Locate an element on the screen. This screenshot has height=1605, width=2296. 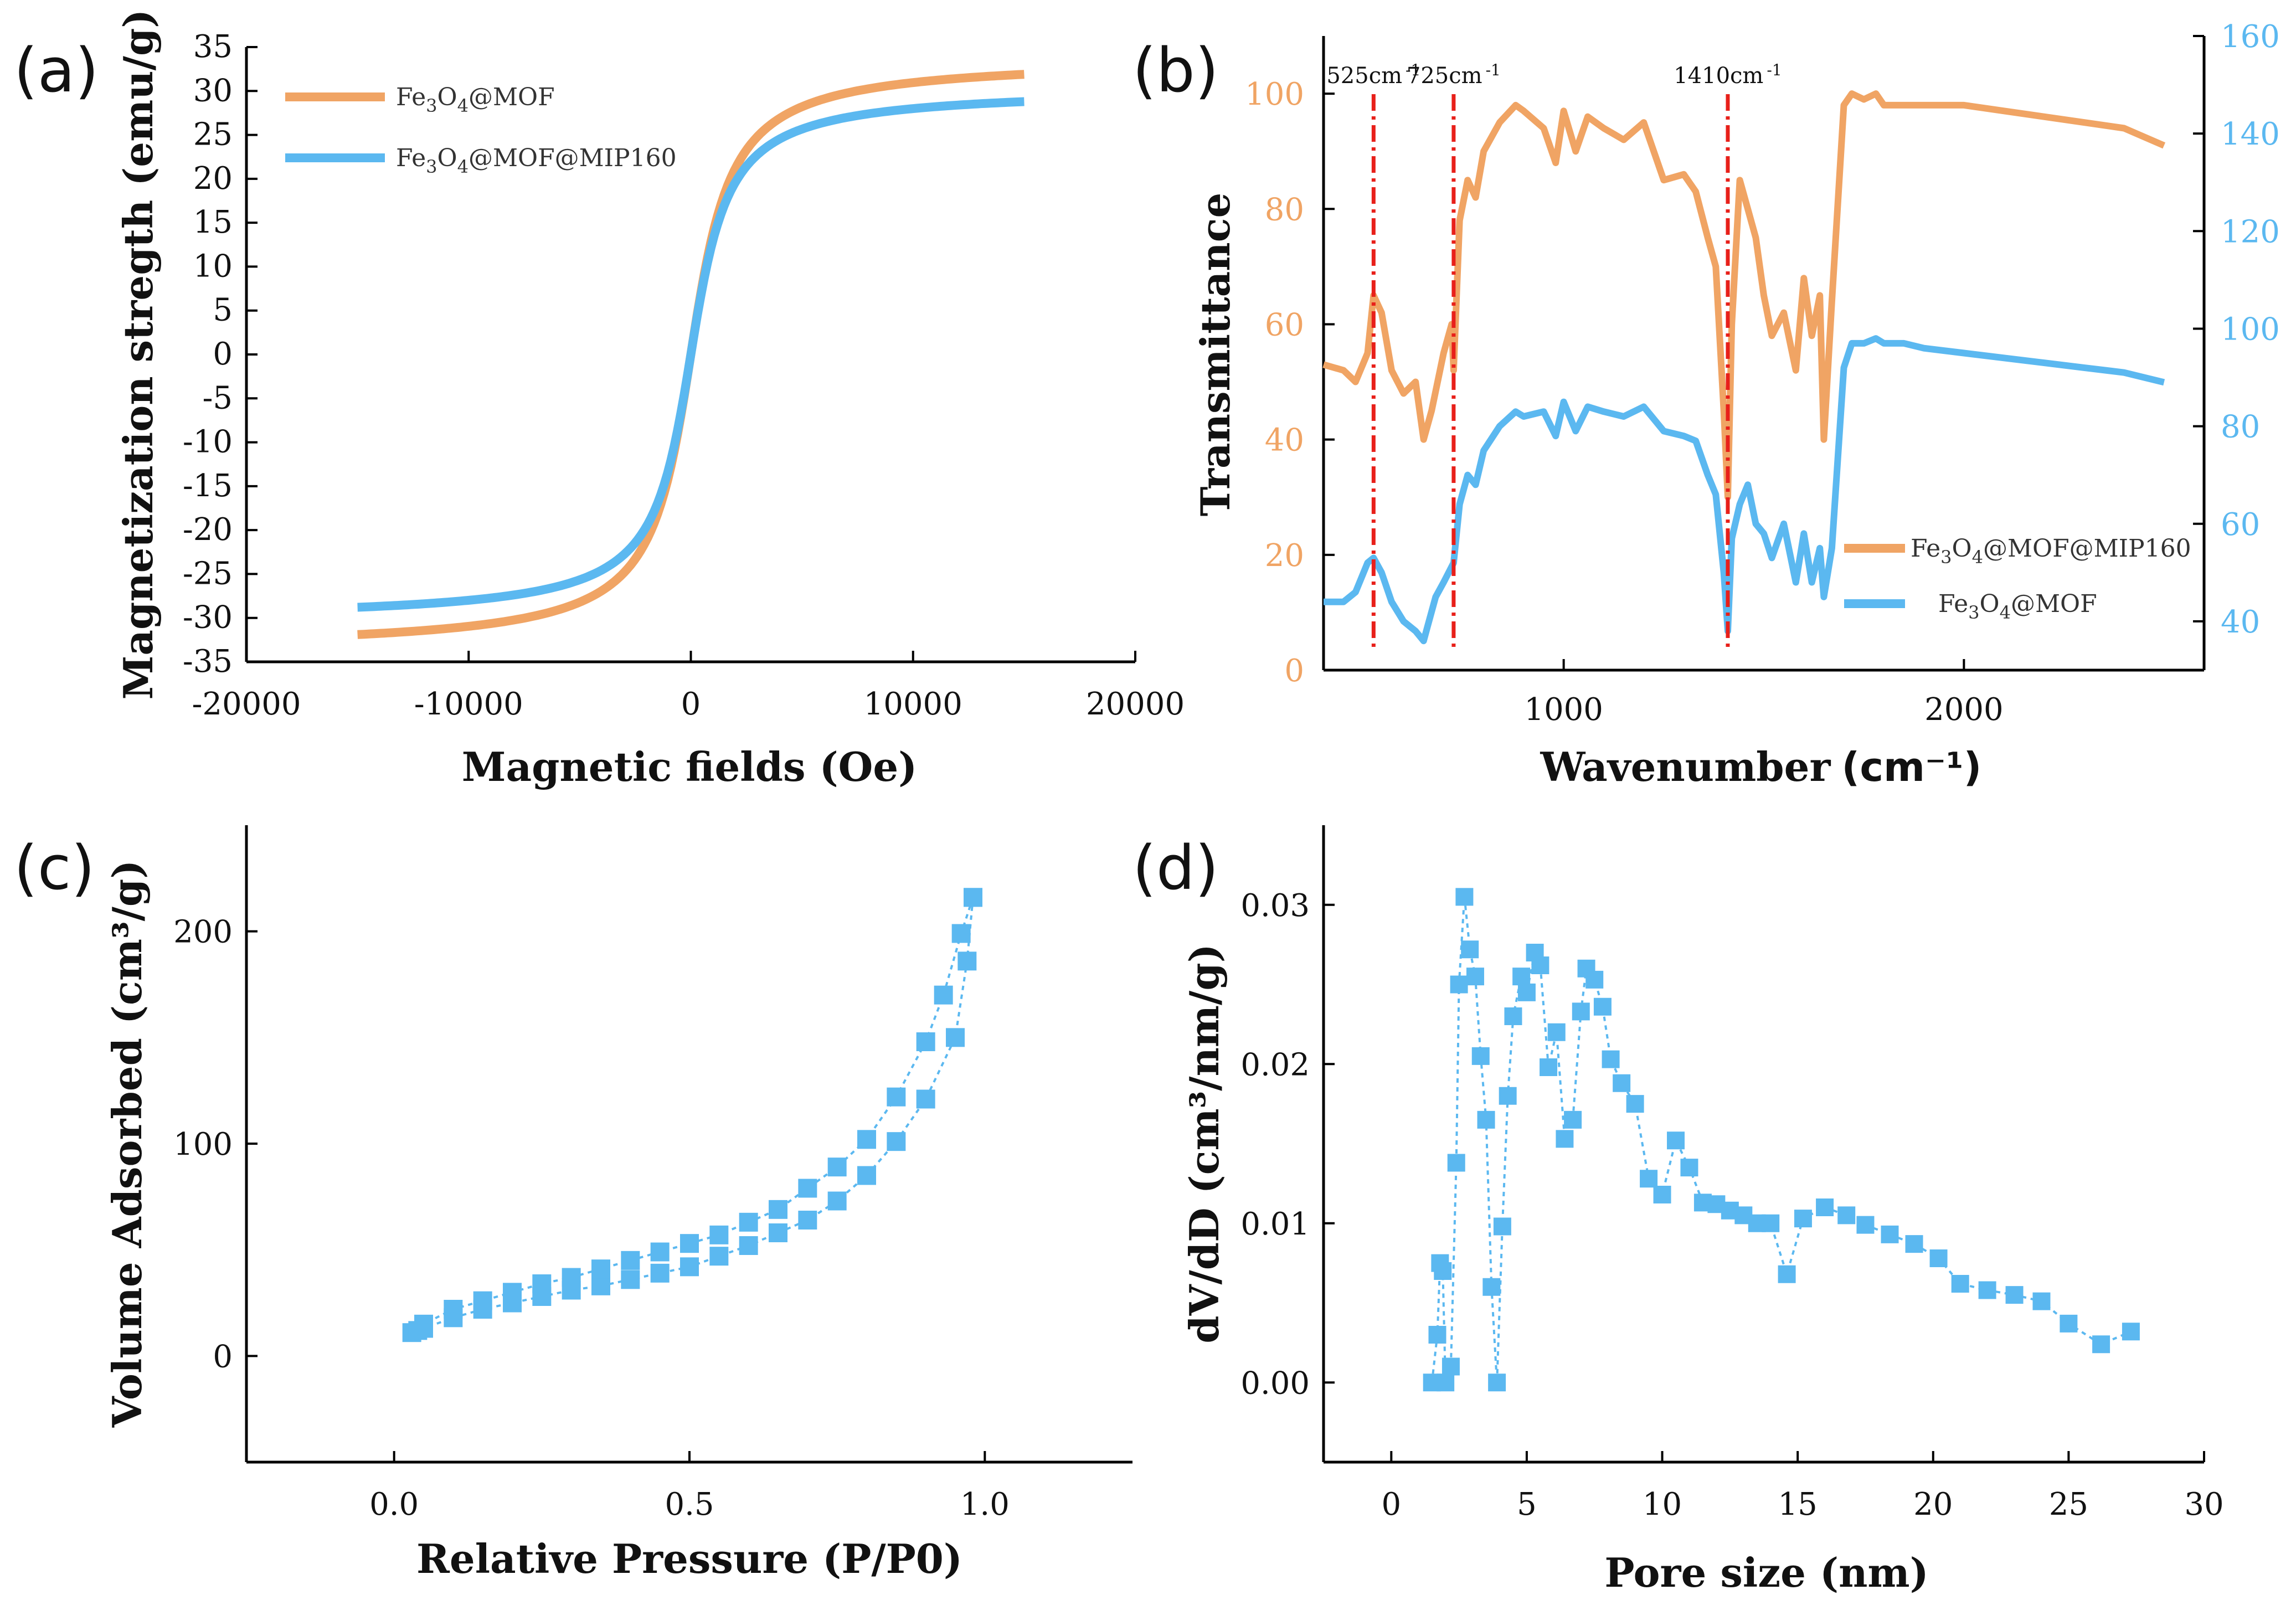
panel-label-b: (b) is located at coordinates (1175, 70).